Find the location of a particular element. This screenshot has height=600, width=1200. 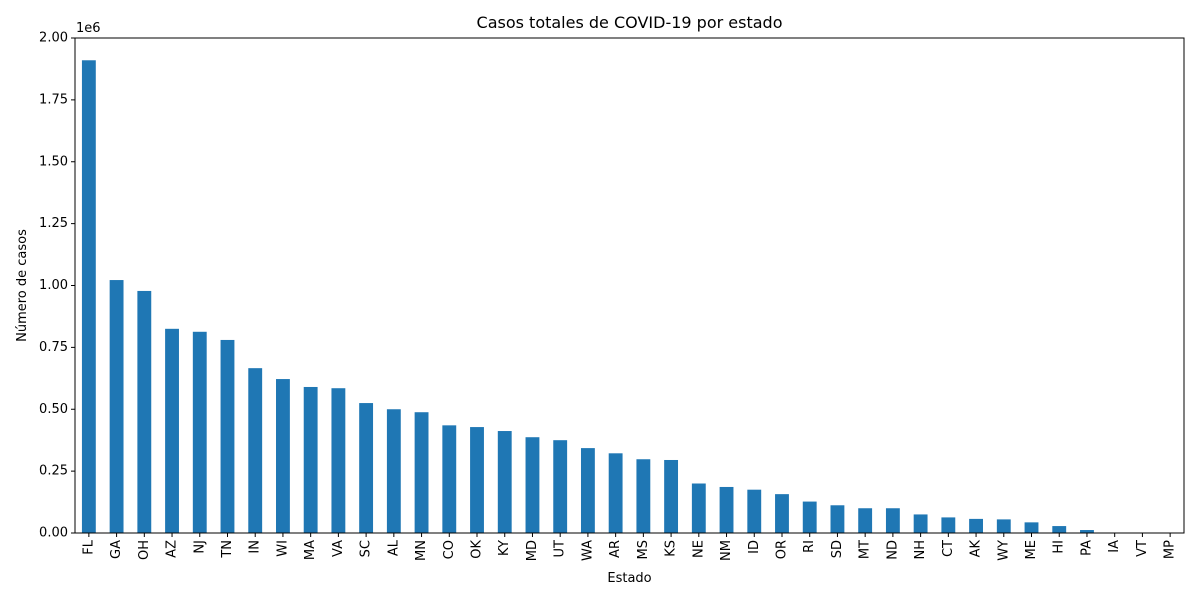

bar-hi is located at coordinates (1059, 529).